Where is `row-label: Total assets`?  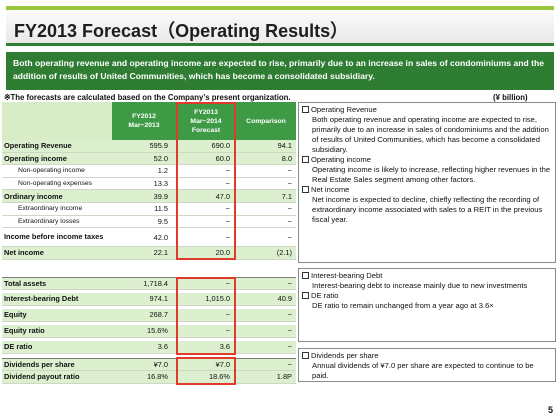 row-label: Total assets is located at coordinates (25, 283).